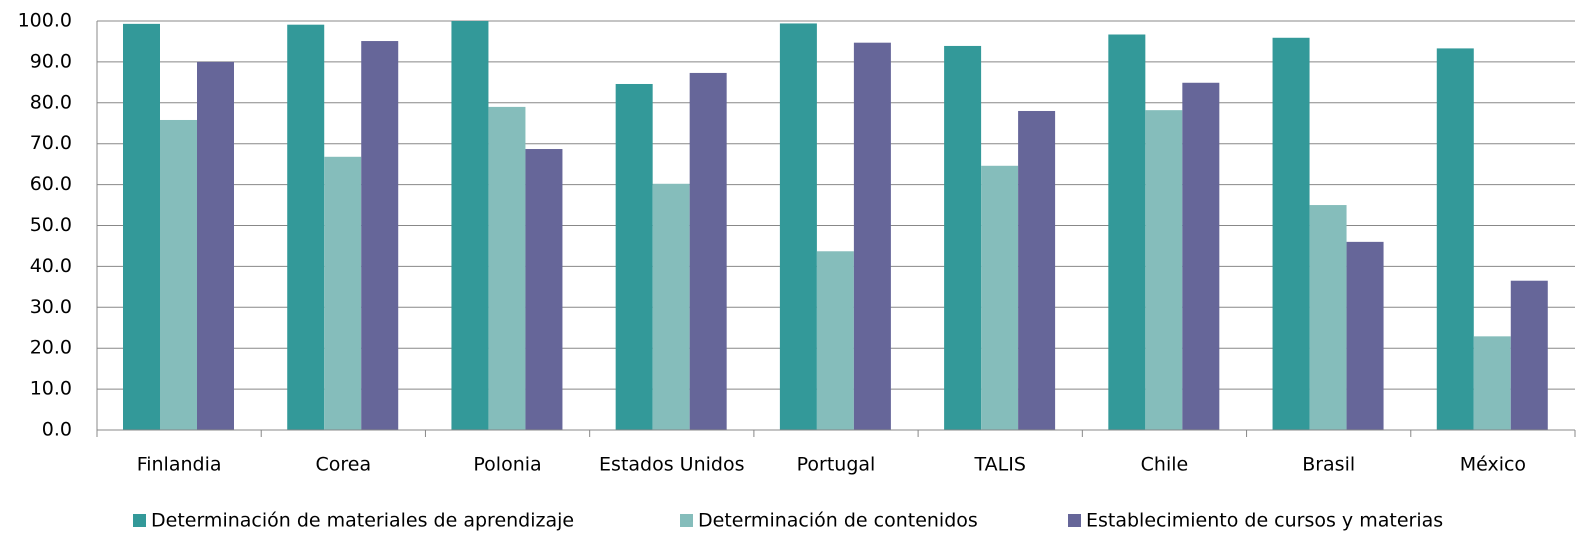 Image resolution: width=1593 pixels, height=539 pixels. Describe the element at coordinates (51, 389) in the screenshot. I see `y-tick-label: 10.0` at that location.